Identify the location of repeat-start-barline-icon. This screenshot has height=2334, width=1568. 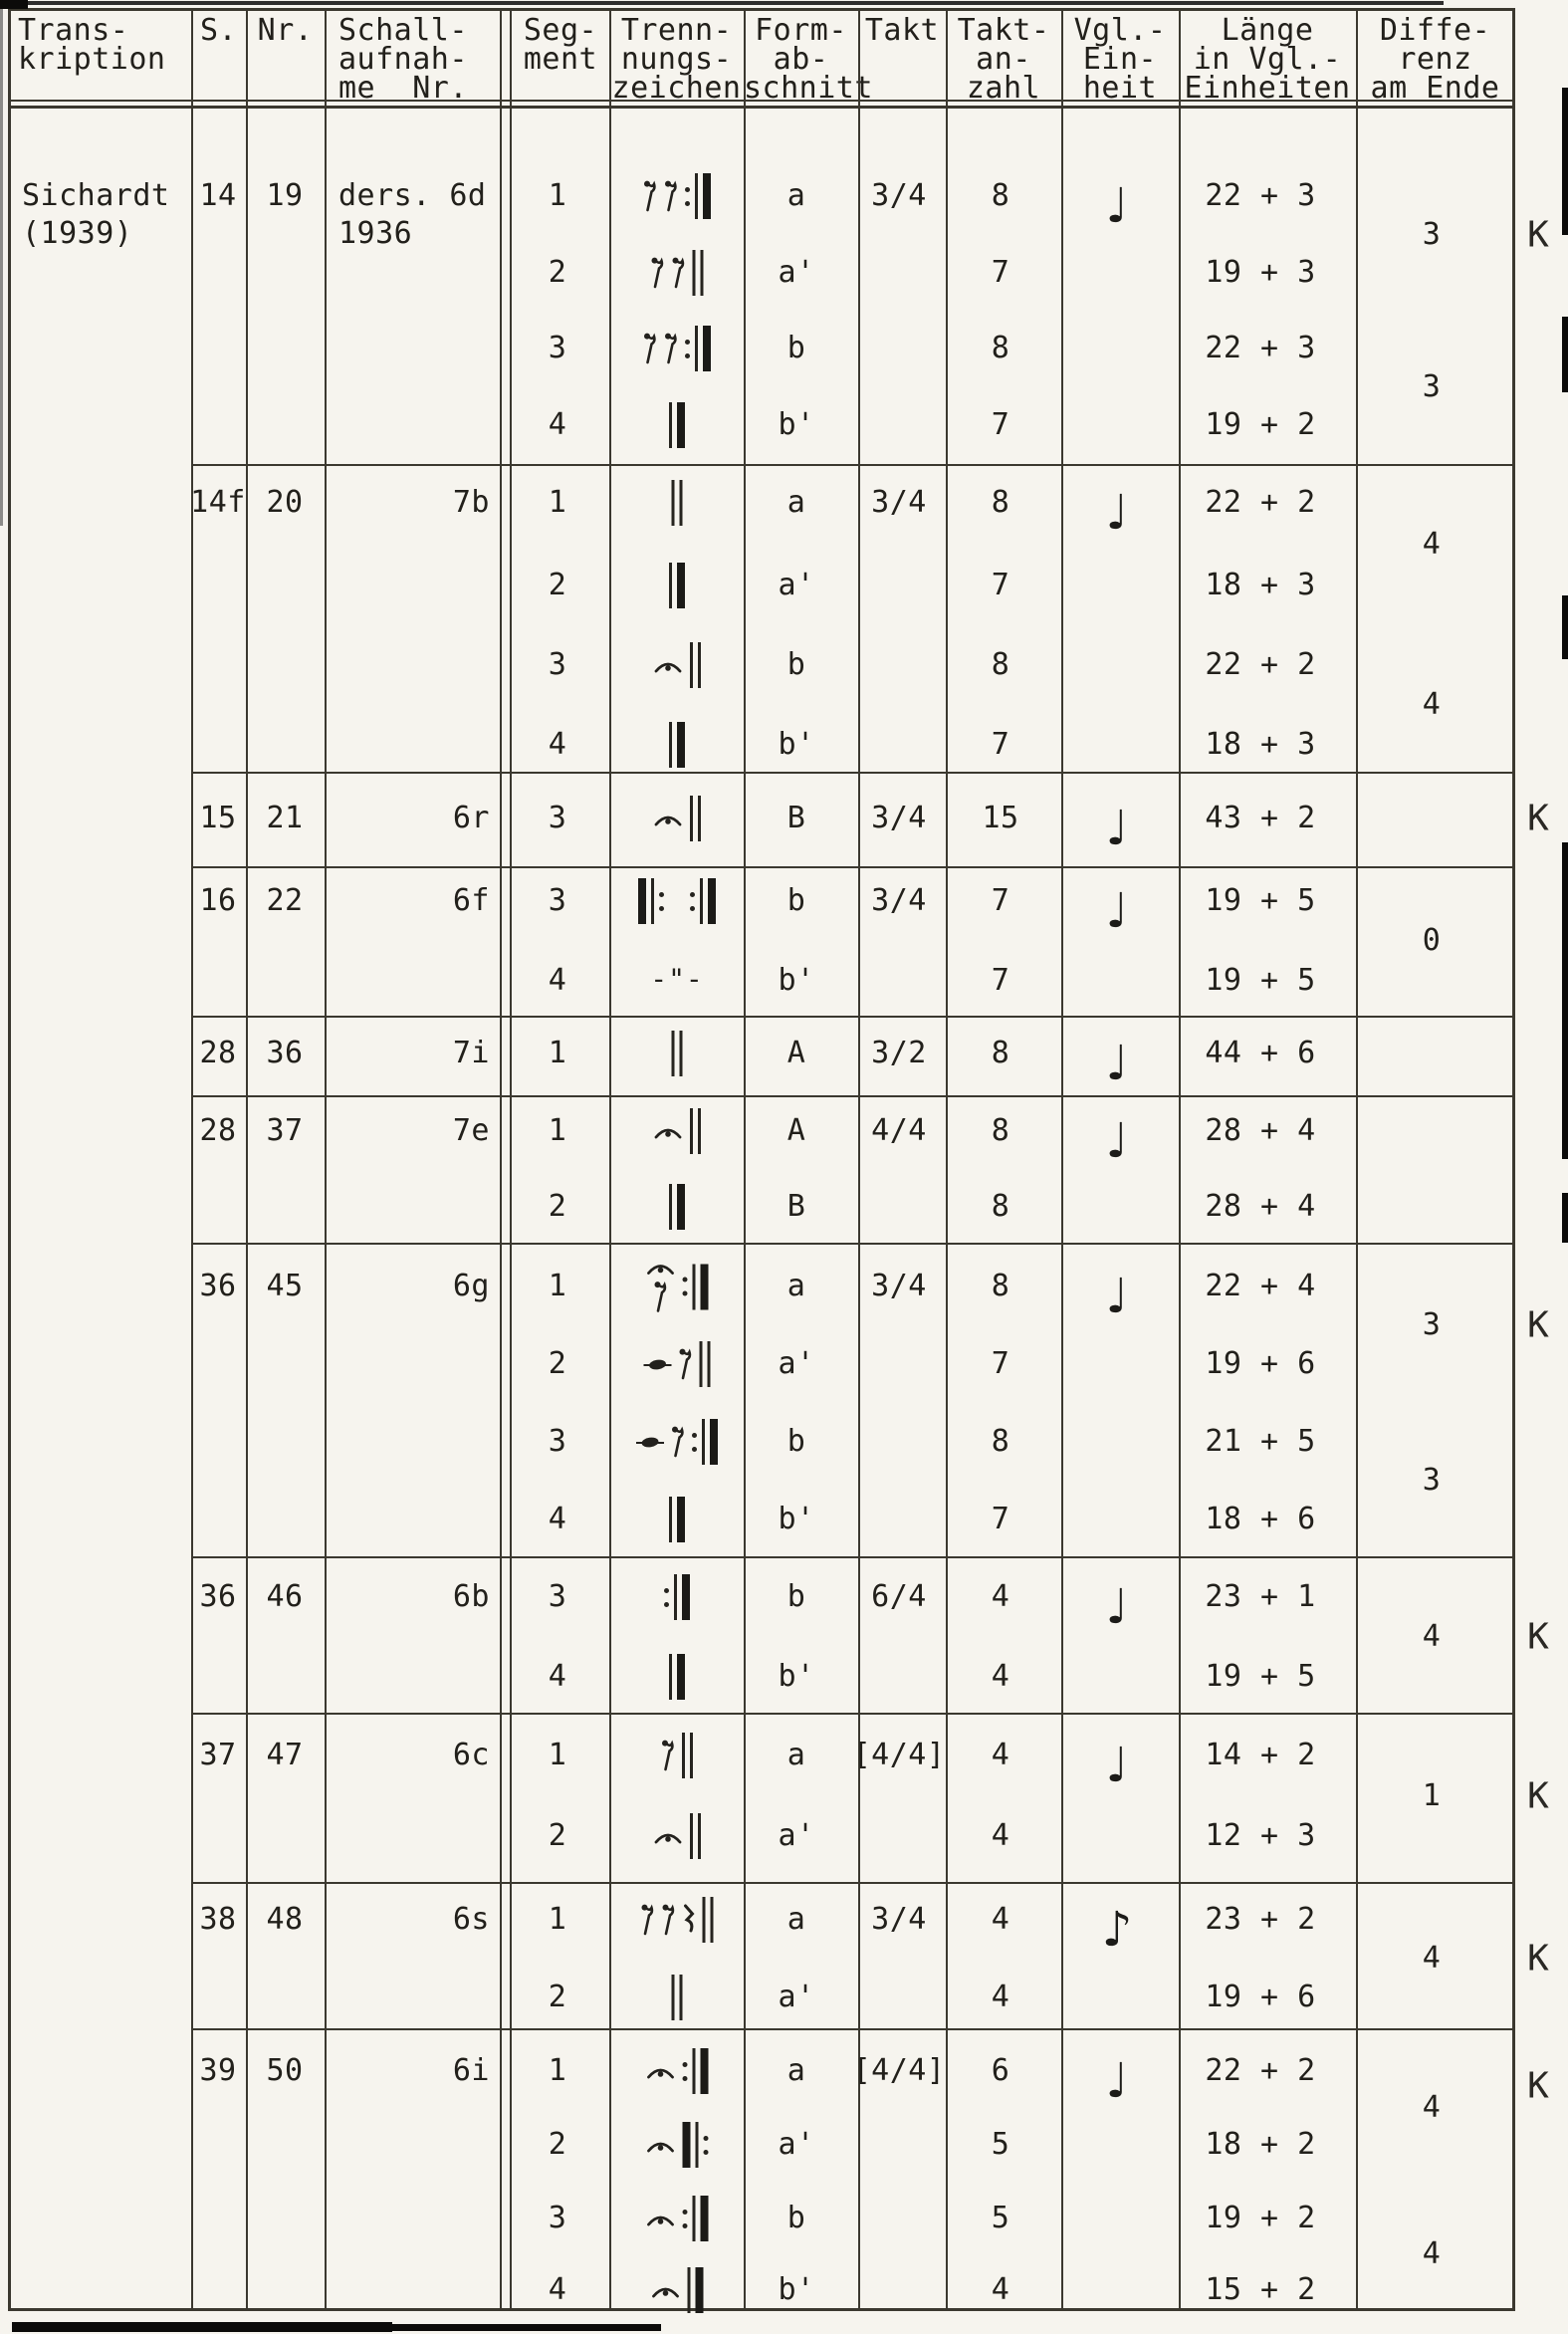
(651, 901).